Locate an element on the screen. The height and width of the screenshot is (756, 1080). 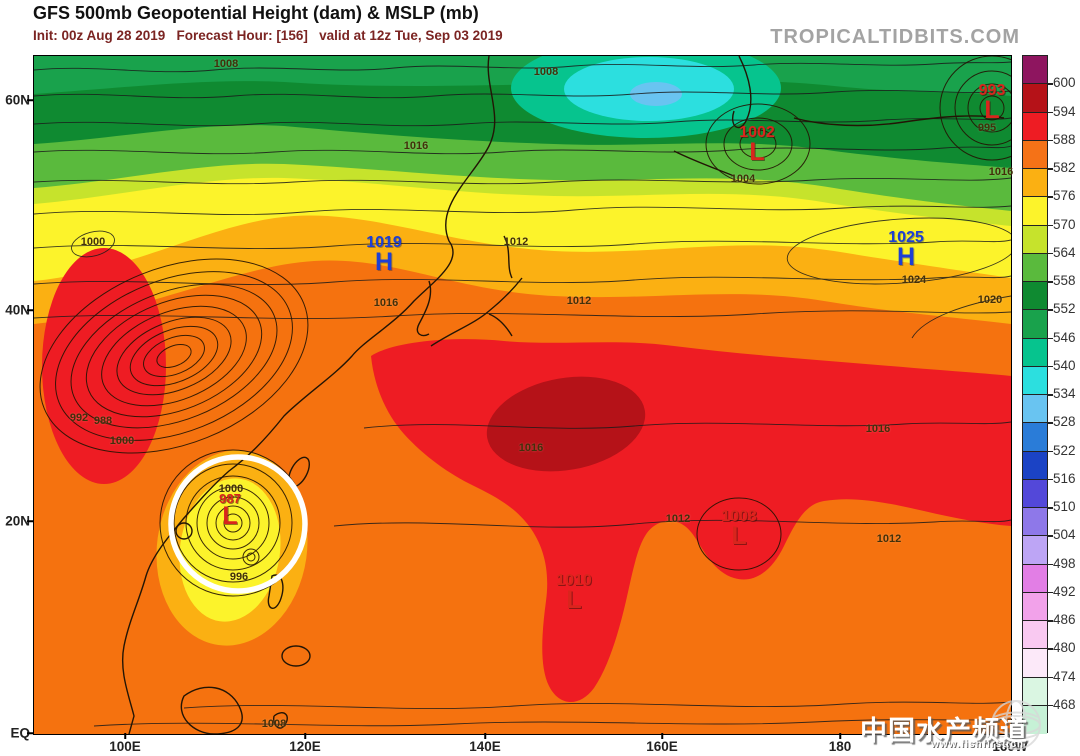
x-axis-label: 140E is located at coordinates (485, 746).